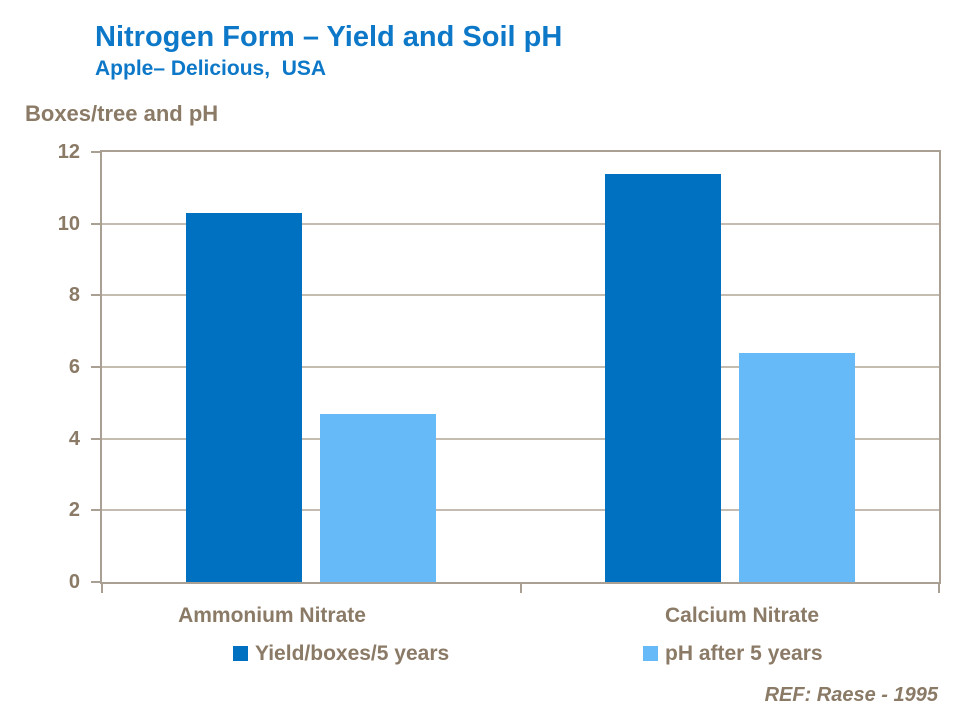 The width and height of the screenshot is (960, 720). I want to click on y-tick-label-0: 0, so click(74, 582).